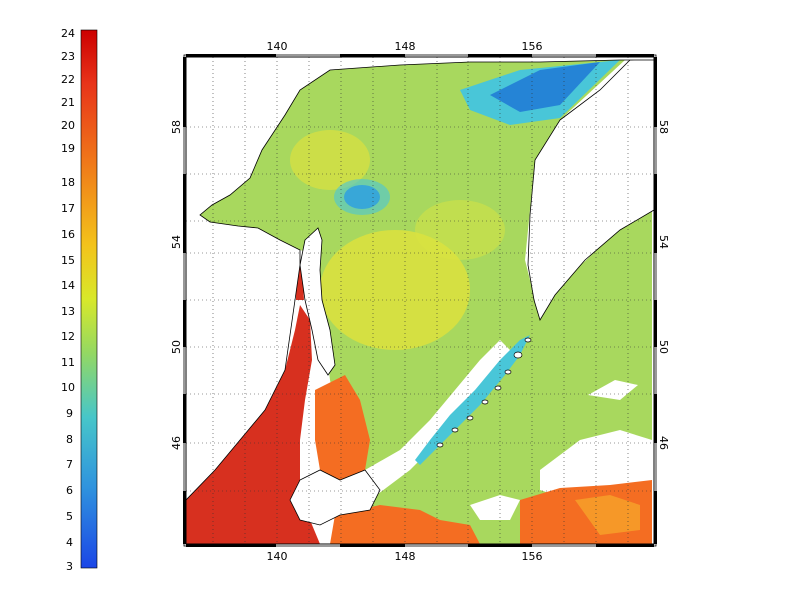  Describe the element at coordinates (176, 285) in the screenshot. I see `latitude-labels-left: 58 54 50 46` at that location.